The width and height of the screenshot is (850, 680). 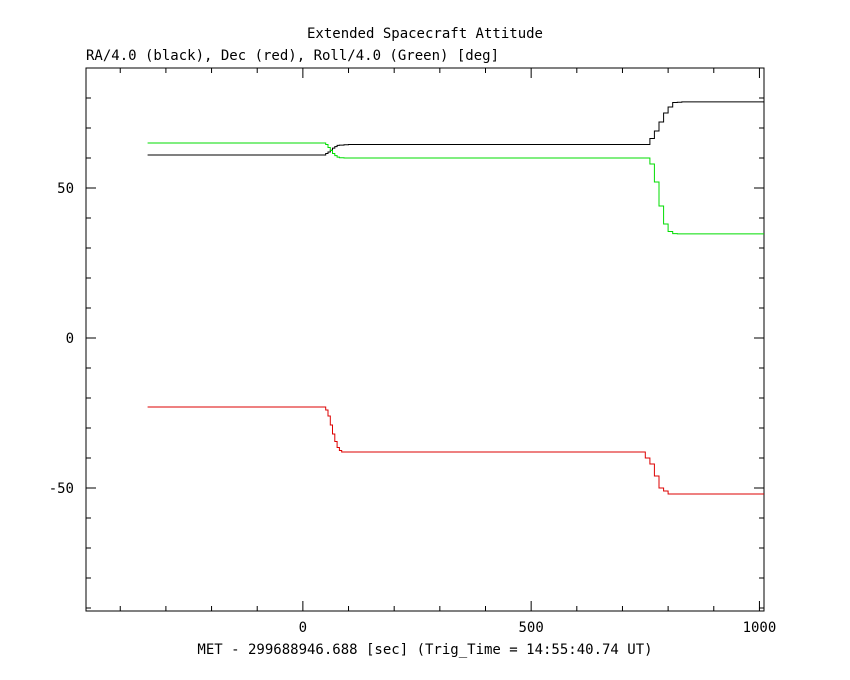 I want to click on series-line-dec, so click(x=455, y=450).